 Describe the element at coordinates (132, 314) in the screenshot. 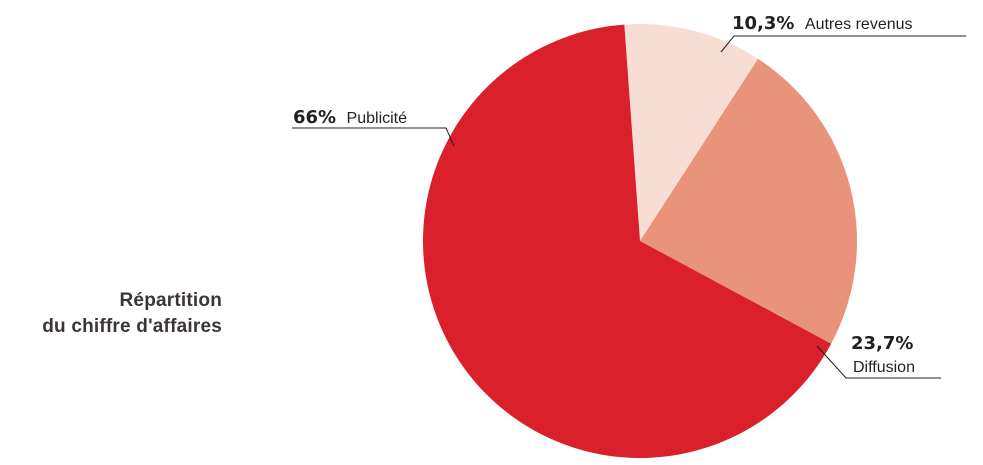

I see `chart-title: Répartition du chiffre d'affaires` at that location.